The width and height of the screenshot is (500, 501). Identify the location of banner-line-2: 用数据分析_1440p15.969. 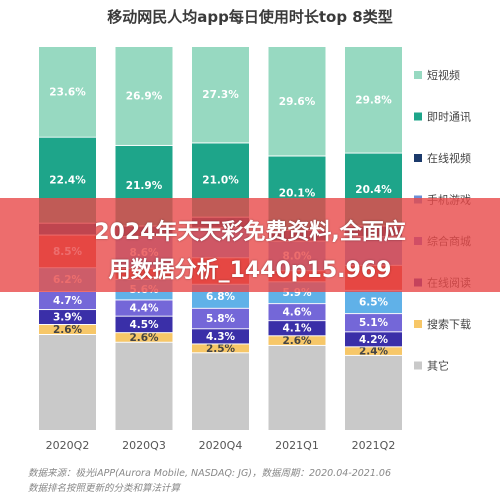
(250, 270).